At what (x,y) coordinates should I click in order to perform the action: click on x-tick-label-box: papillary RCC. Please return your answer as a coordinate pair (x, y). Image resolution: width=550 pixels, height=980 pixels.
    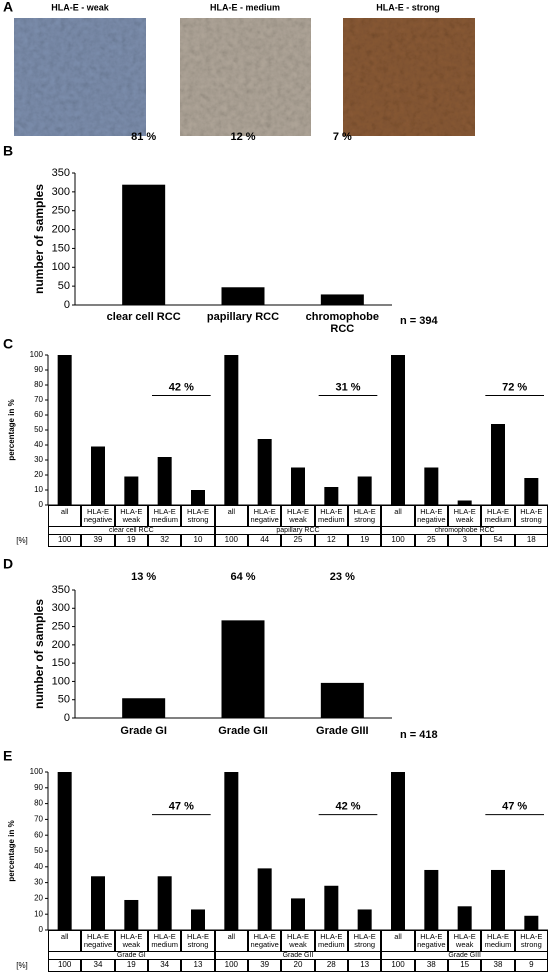
    Looking at the image, I should click on (243, 317).